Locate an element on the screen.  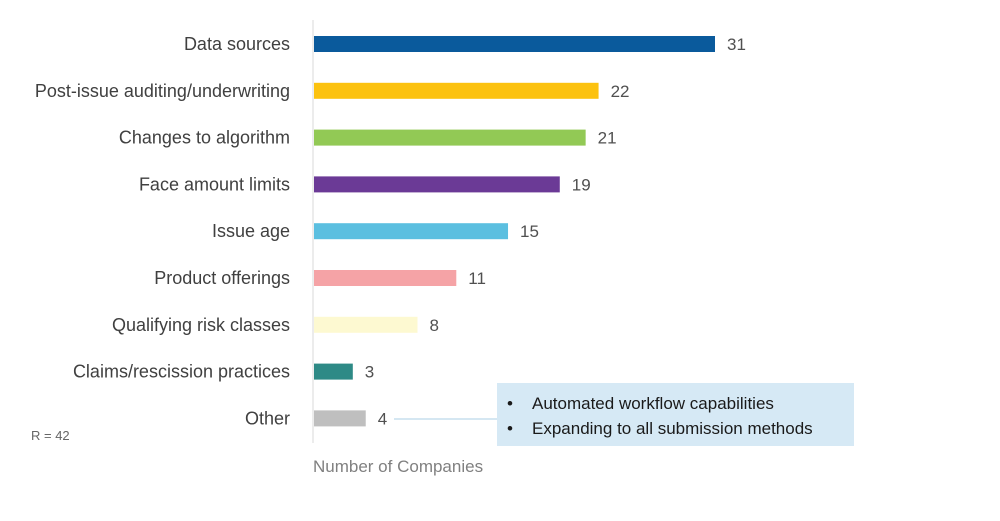
callout-item-text: Automated workflow capabilities is located at coordinates (653, 403).